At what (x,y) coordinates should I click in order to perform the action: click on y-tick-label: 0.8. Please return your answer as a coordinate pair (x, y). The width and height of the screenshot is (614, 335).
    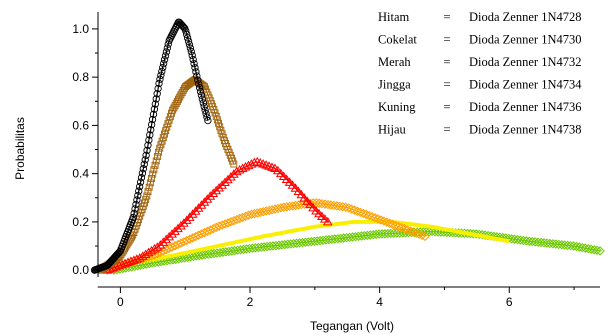
    Looking at the image, I should click on (80, 77).